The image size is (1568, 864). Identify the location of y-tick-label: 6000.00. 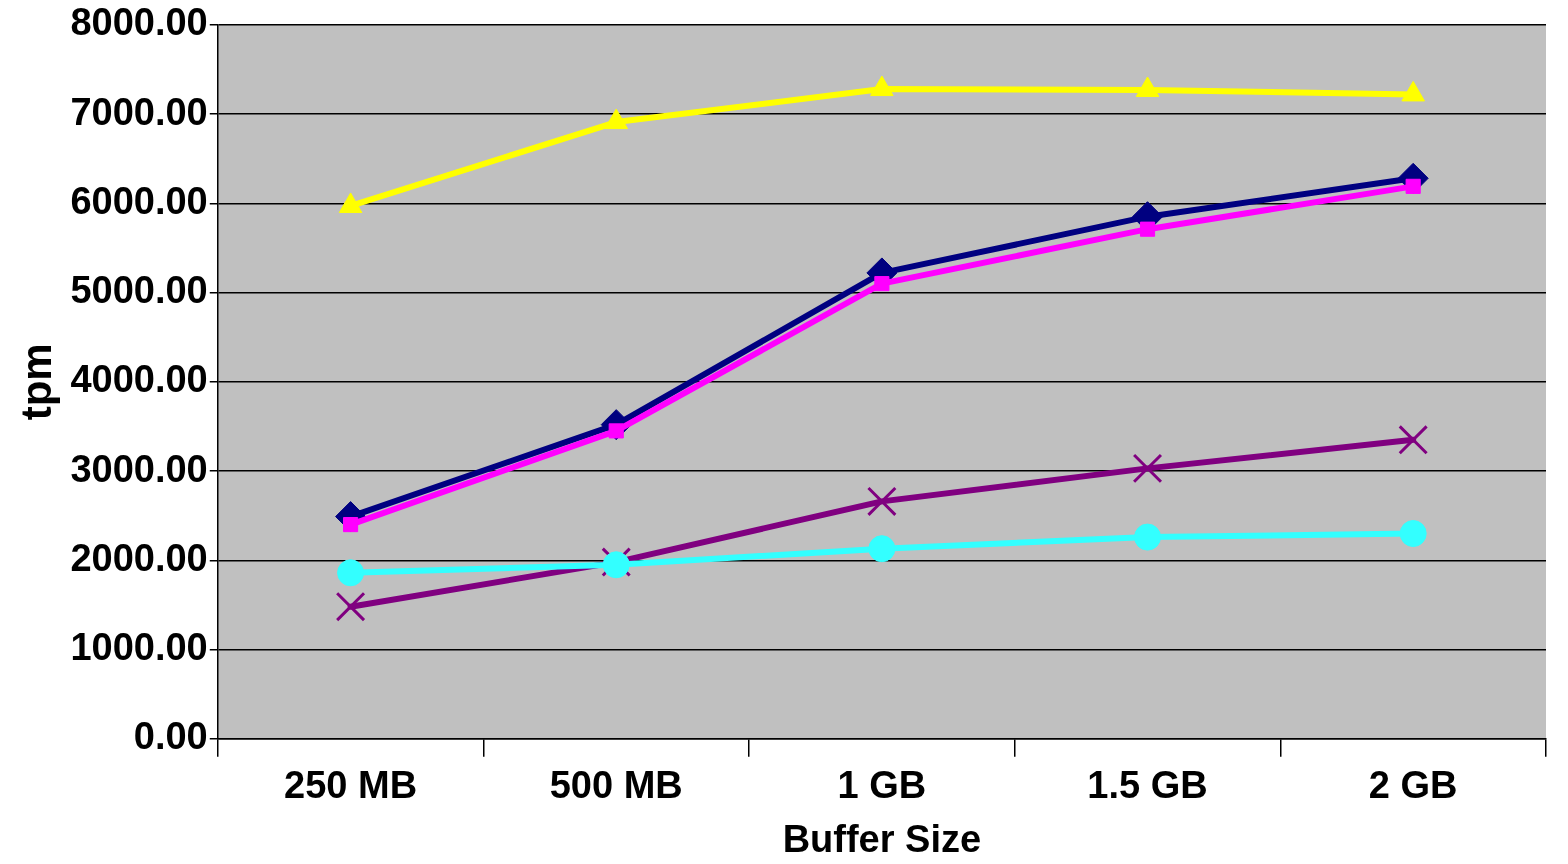
(139, 200).